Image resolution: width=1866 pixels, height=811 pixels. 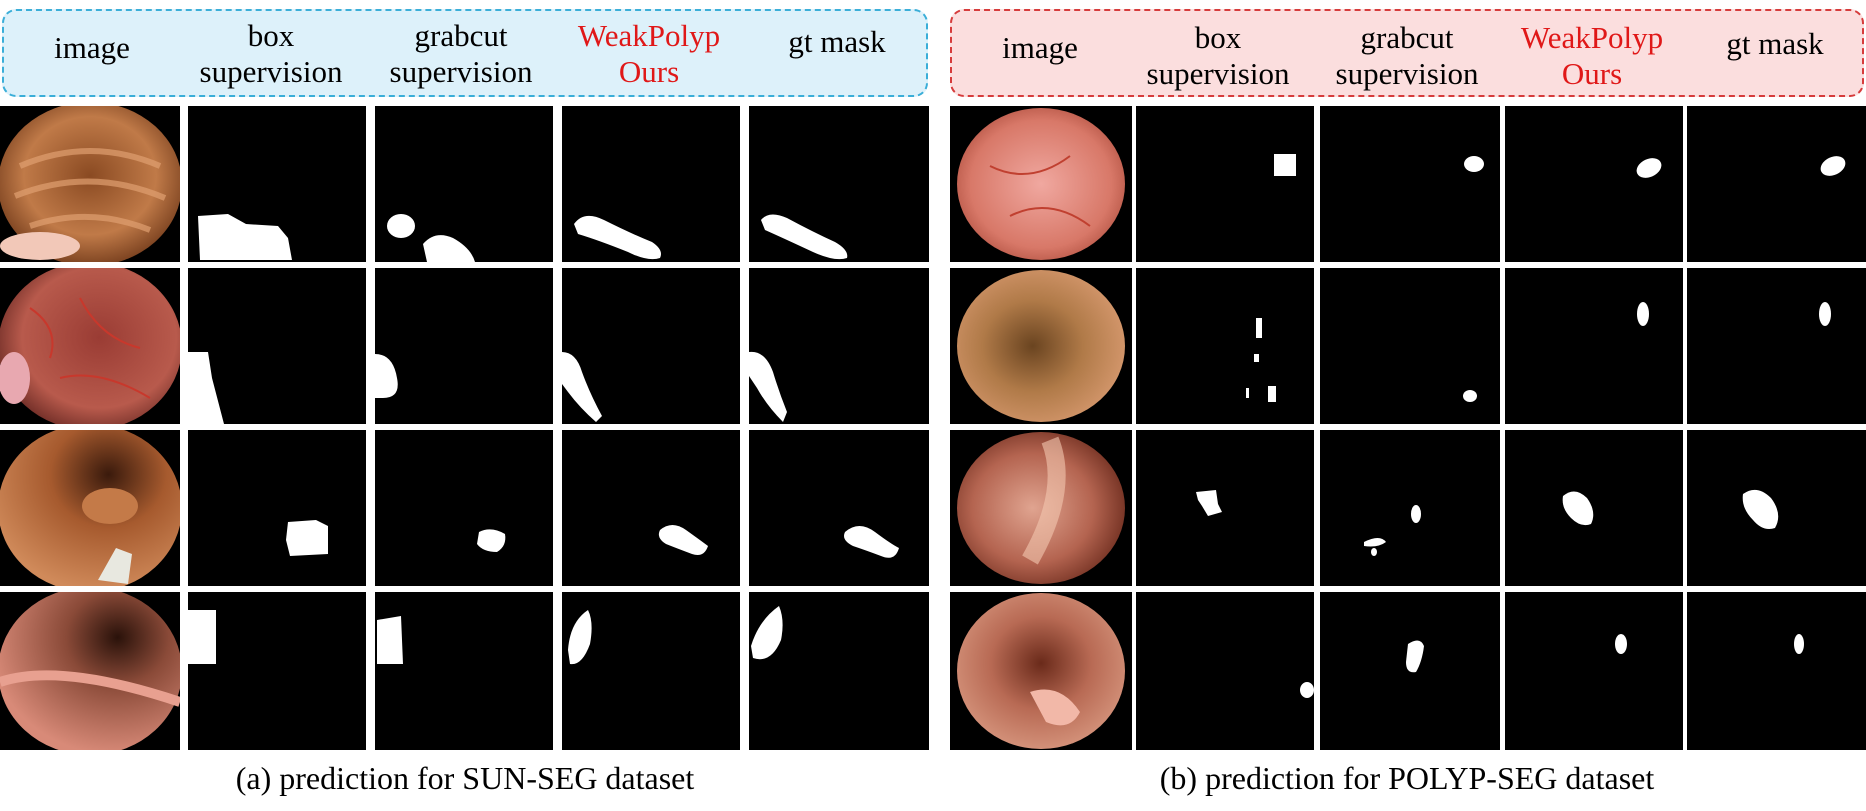 I want to click on header-image-a: image, so click(x=92, y=48).